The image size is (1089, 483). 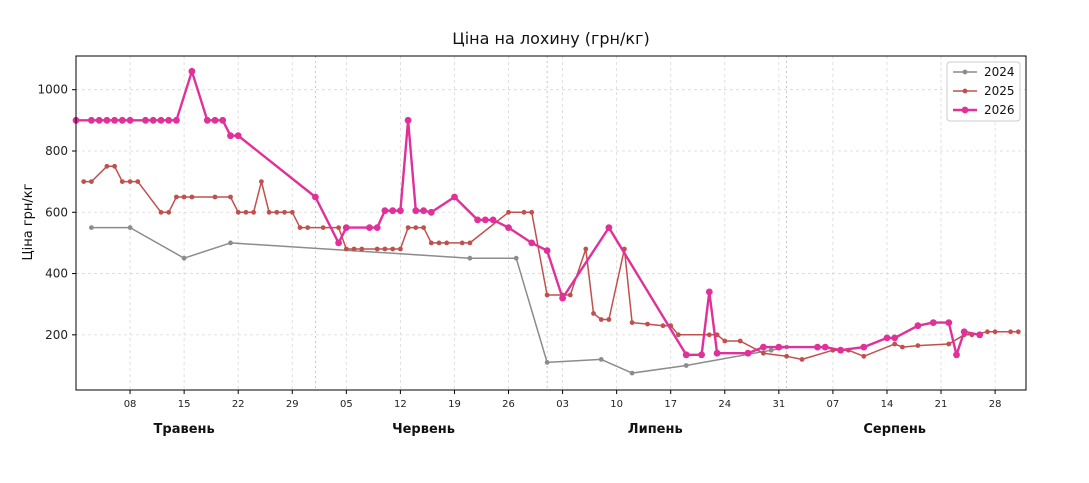 I want to click on legend-label-2025: 2025, so click(x=999, y=91).